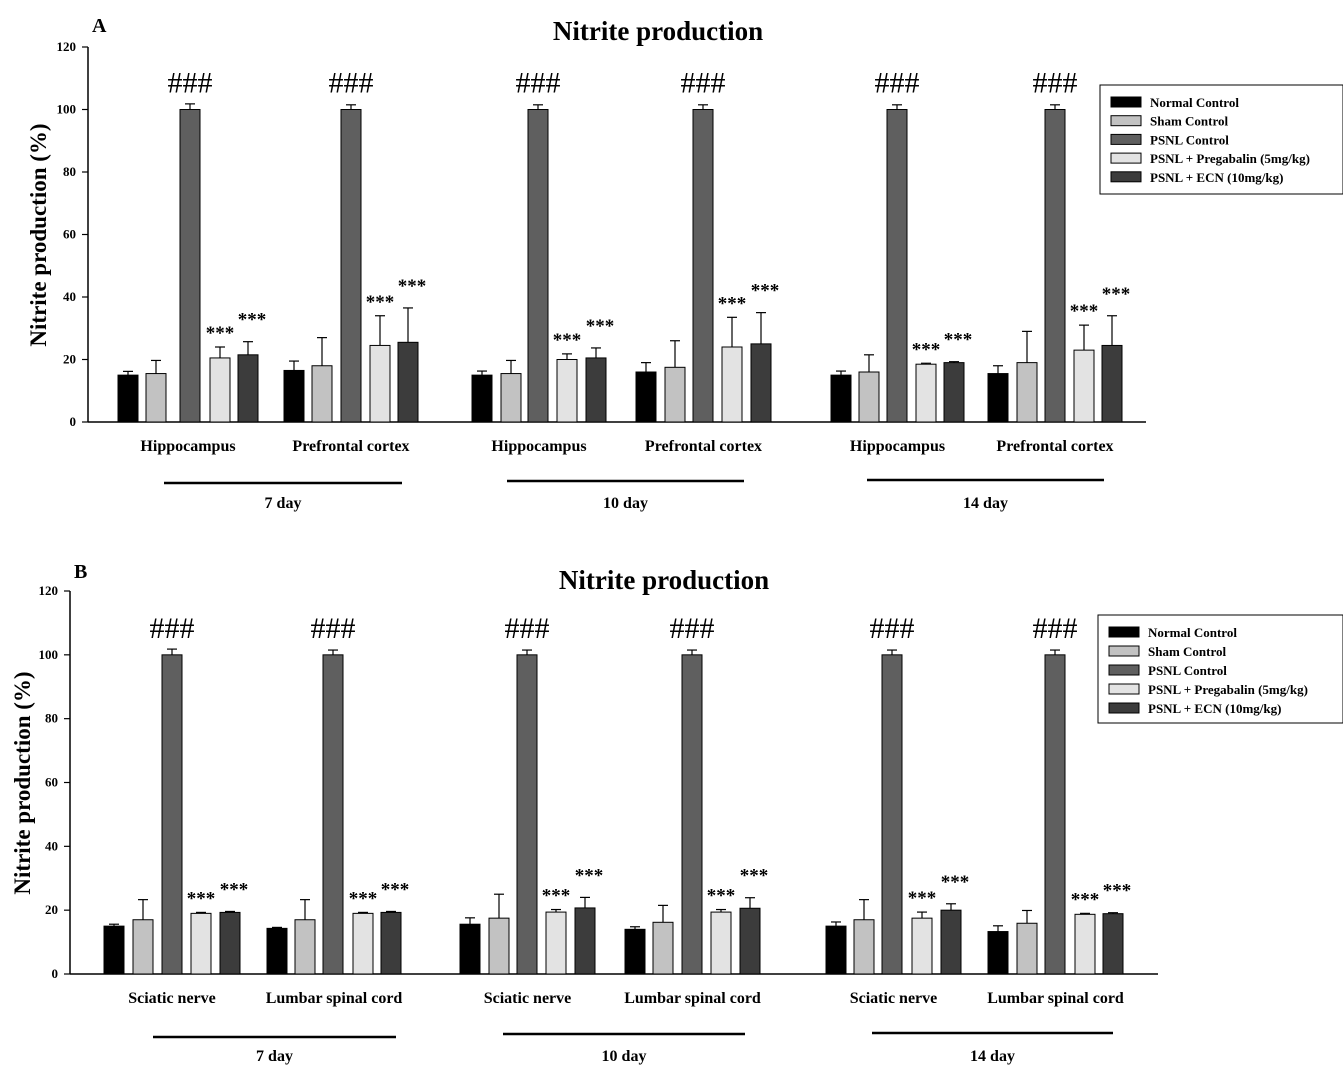 This screenshot has height=1068, width=1343. What do you see at coordinates (69, 359) in the screenshot?
I see `y-tick-label: 20` at bounding box center [69, 359].